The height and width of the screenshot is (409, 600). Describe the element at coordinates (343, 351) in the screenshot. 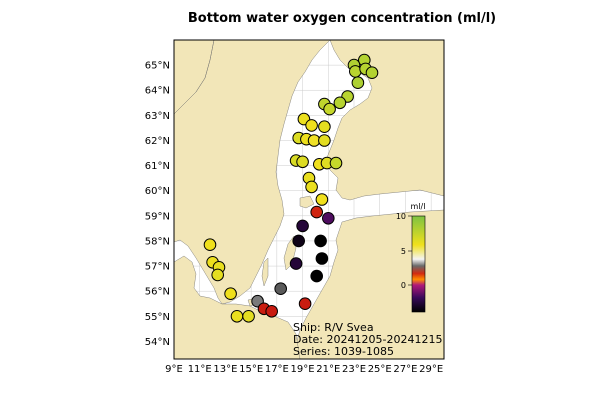

I see `info-series: Series: 1039-1085` at that location.